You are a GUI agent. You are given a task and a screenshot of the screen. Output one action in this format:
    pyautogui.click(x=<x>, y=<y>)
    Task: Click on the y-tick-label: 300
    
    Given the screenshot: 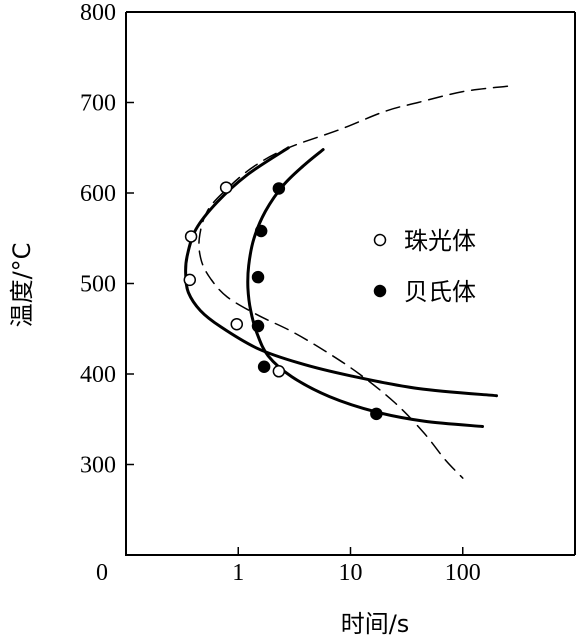 What is the action you would take?
    pyautogui.click(x=98, y=466)
    